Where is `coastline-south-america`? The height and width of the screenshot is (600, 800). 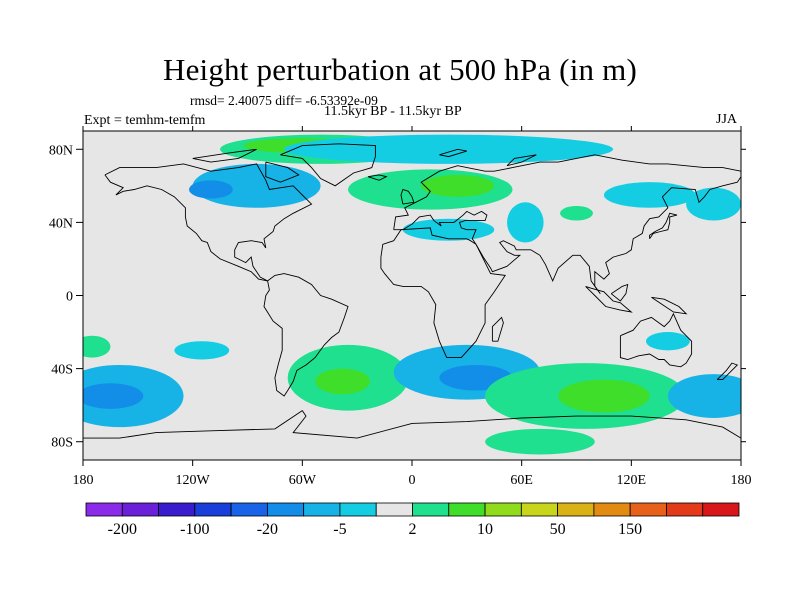
coastline-south-america is located at coordinates (306, 335).